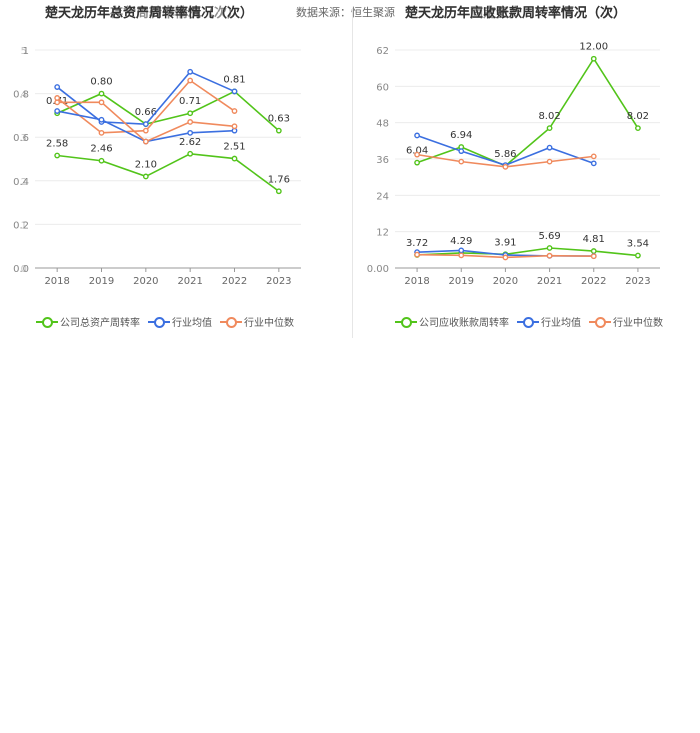 The image size is (700, 733). What do you see at coordinates (505, 281) in the screenshot?
I see `x-tick-label: 2020` at bounding box center [505, 281].